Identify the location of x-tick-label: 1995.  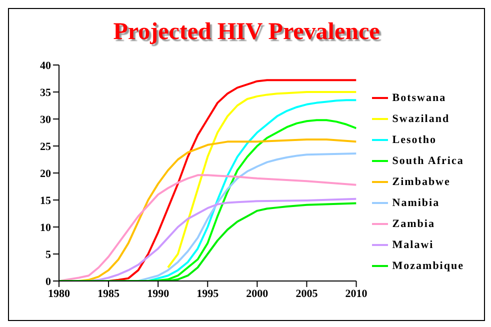
(208, 294).